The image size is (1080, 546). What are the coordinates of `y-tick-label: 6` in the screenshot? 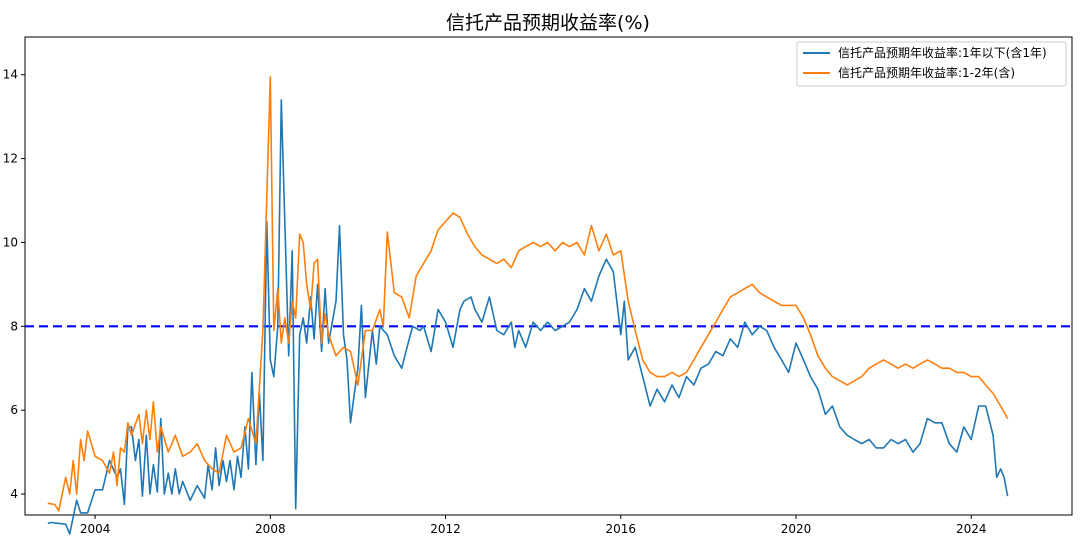 It's located at (14, 410).